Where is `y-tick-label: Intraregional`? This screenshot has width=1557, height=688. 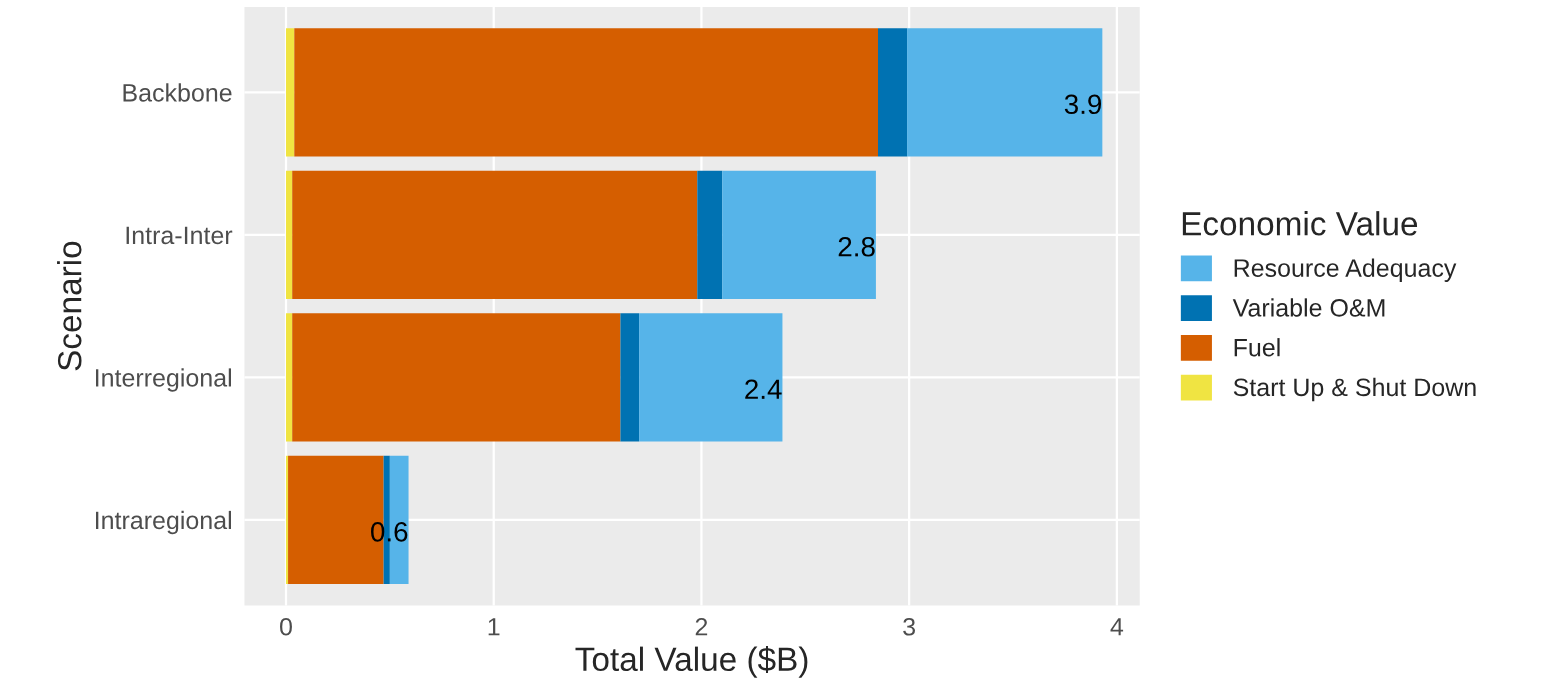
y-tick-label: Intraregional is located at coordinates (163, 522).